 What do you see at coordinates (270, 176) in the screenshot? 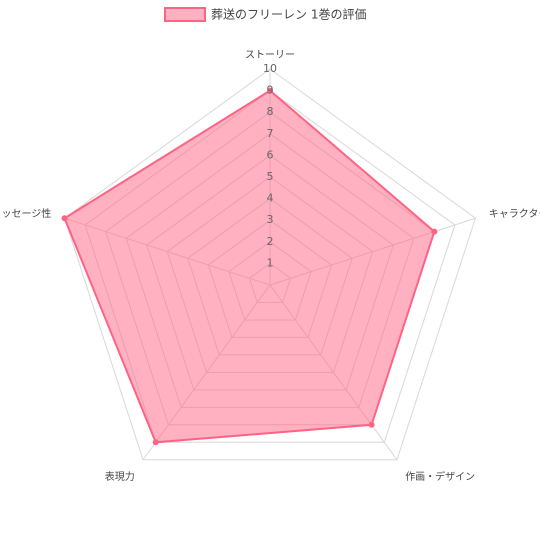
I see `tick-label: 5` at bounding box center [270, 176].